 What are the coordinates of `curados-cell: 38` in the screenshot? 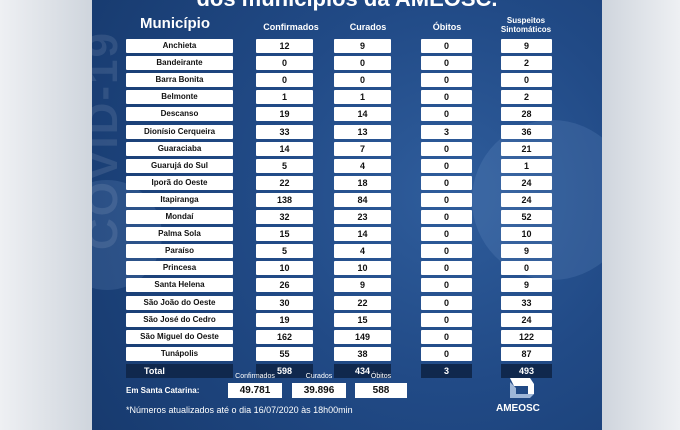 It's located at (362, 353).